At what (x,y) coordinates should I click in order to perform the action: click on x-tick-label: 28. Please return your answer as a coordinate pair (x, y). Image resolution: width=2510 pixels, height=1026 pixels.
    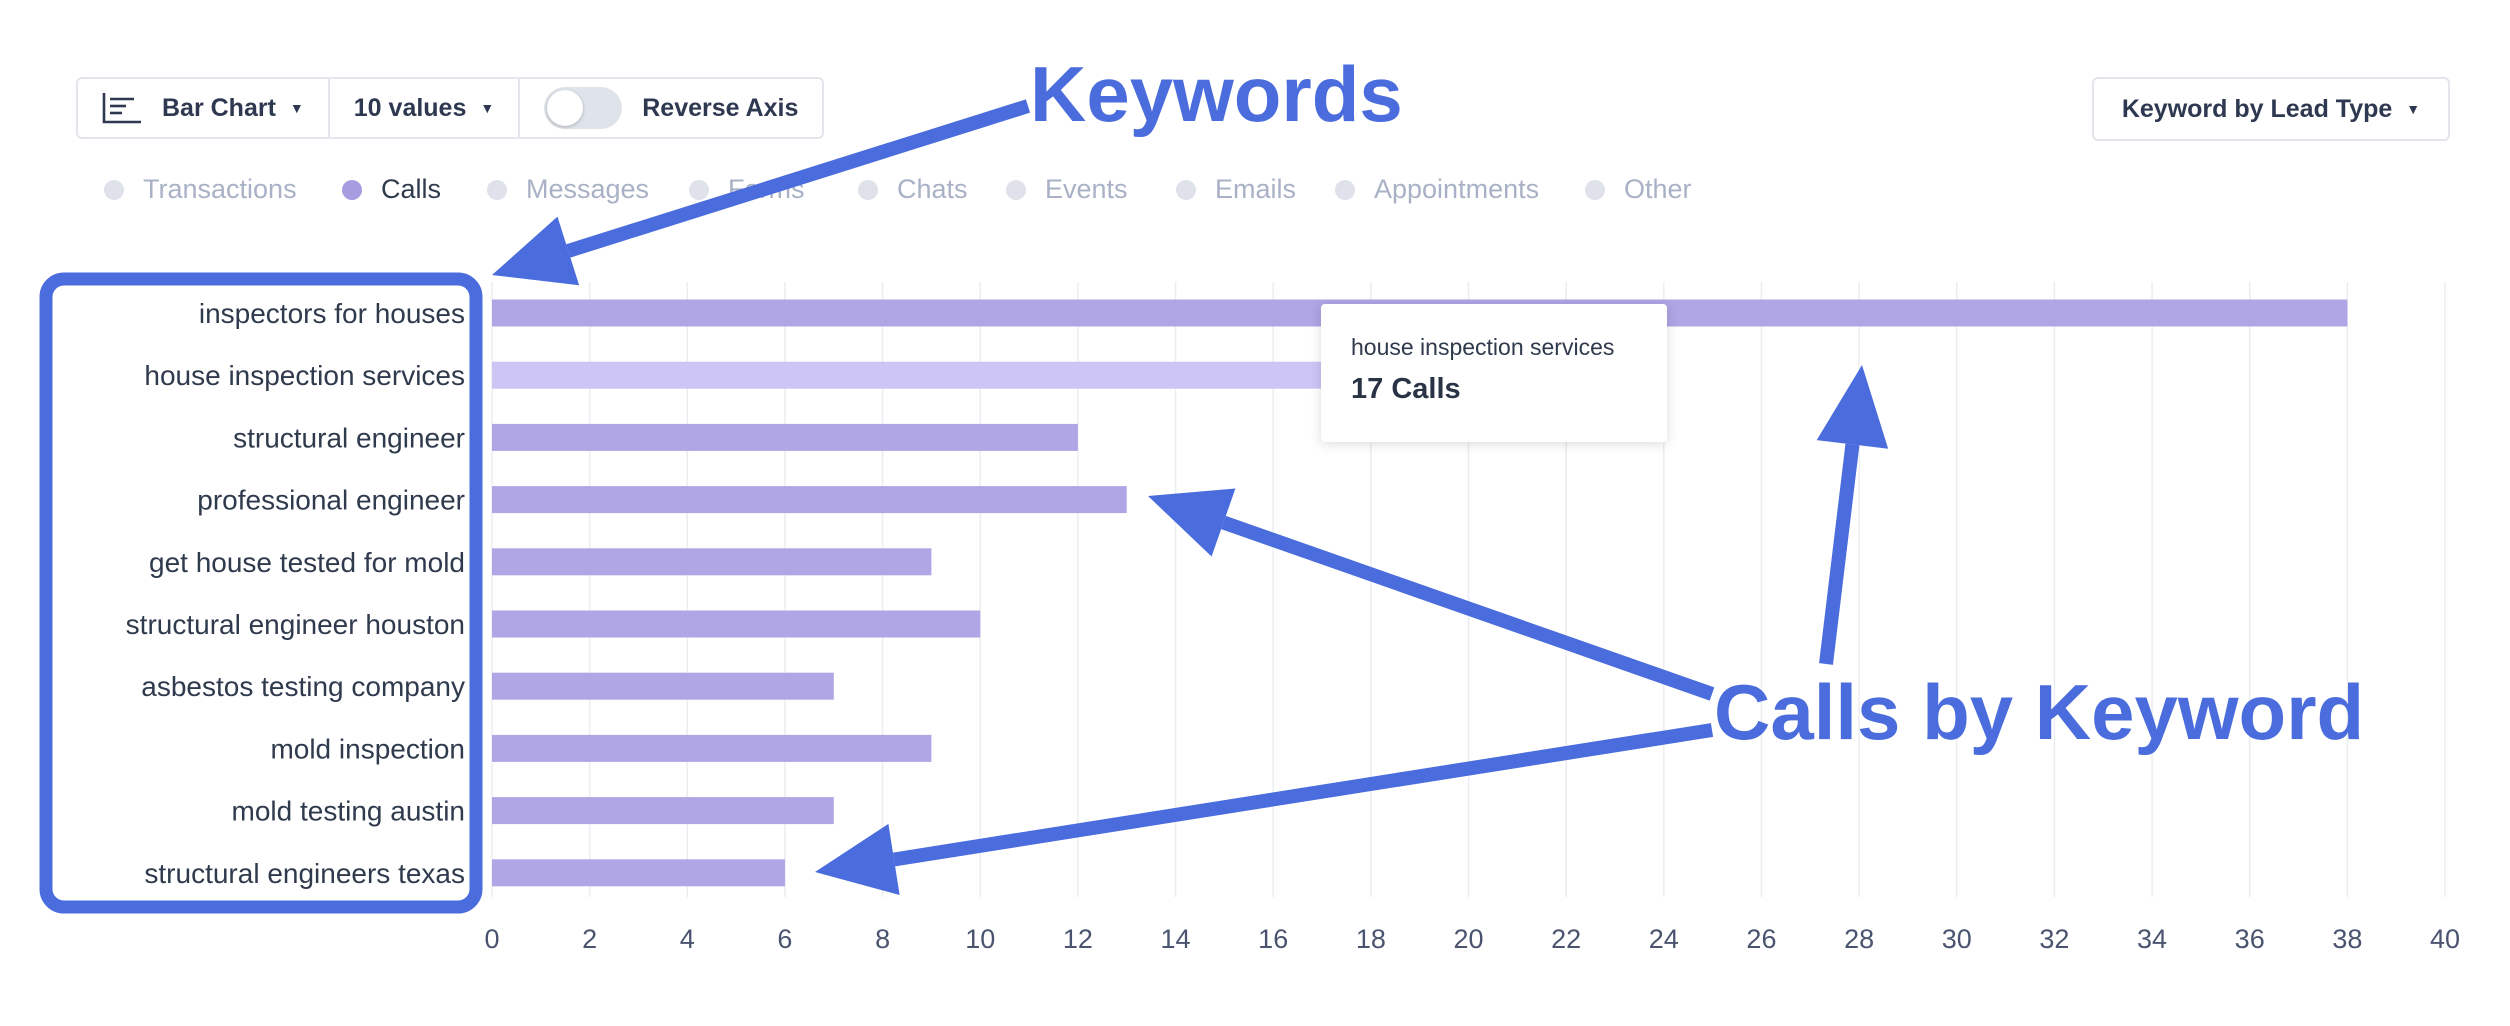
    Looking at the image, I should click on (1859, 939).